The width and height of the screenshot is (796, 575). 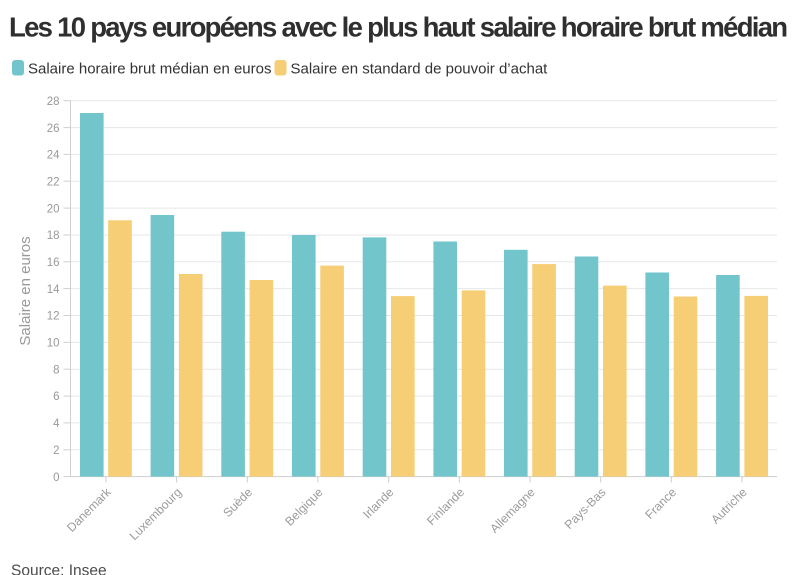 What do you see at coordinates (53, 102) in the screenshot?
I see `svg-text: 28` at bounding box center [53, 102].